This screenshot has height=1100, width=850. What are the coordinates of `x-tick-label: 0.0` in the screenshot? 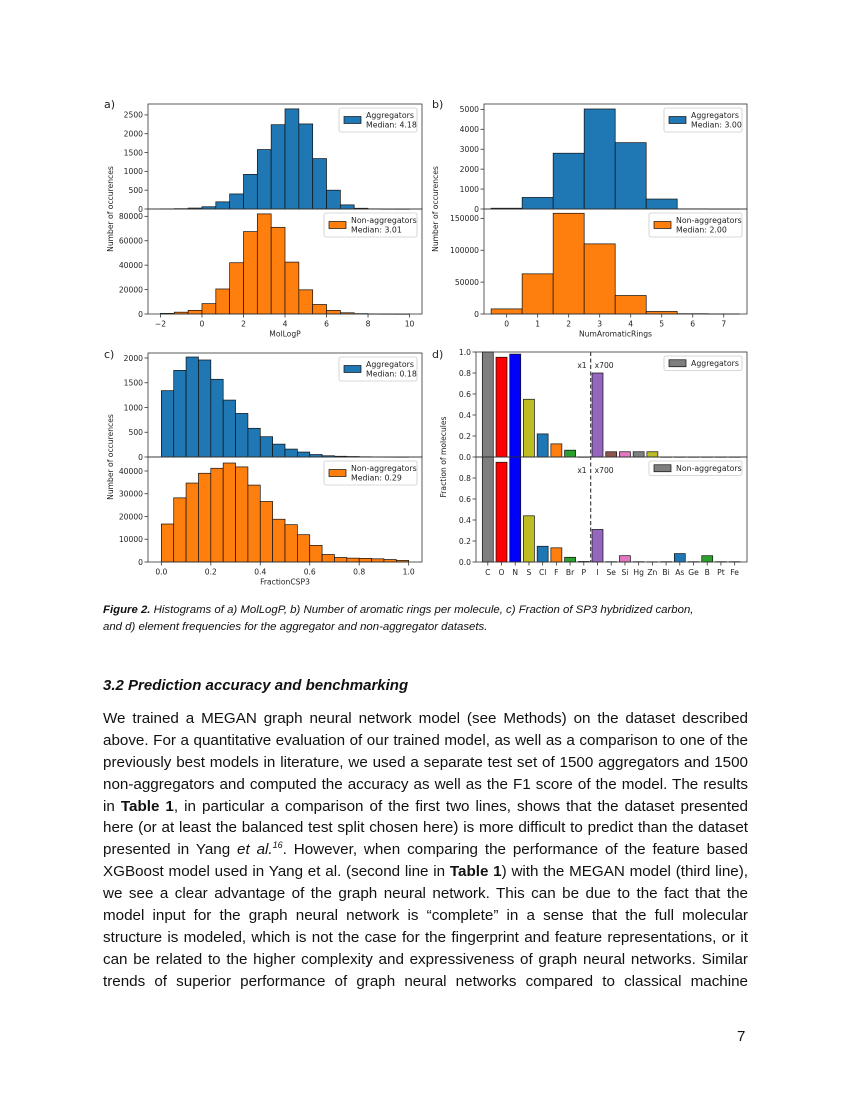 It's located at (161, 572).